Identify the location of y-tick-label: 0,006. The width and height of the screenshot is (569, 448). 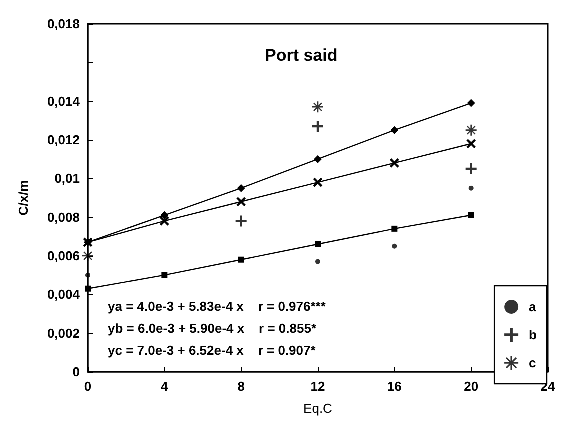
(63, 256).